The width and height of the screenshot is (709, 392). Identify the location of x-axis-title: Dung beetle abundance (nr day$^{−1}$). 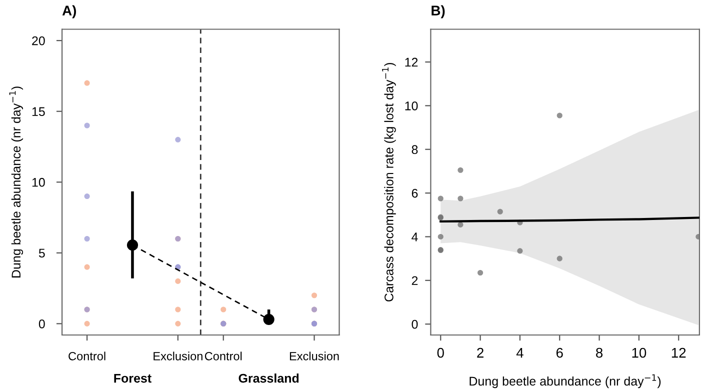
(565, 381).